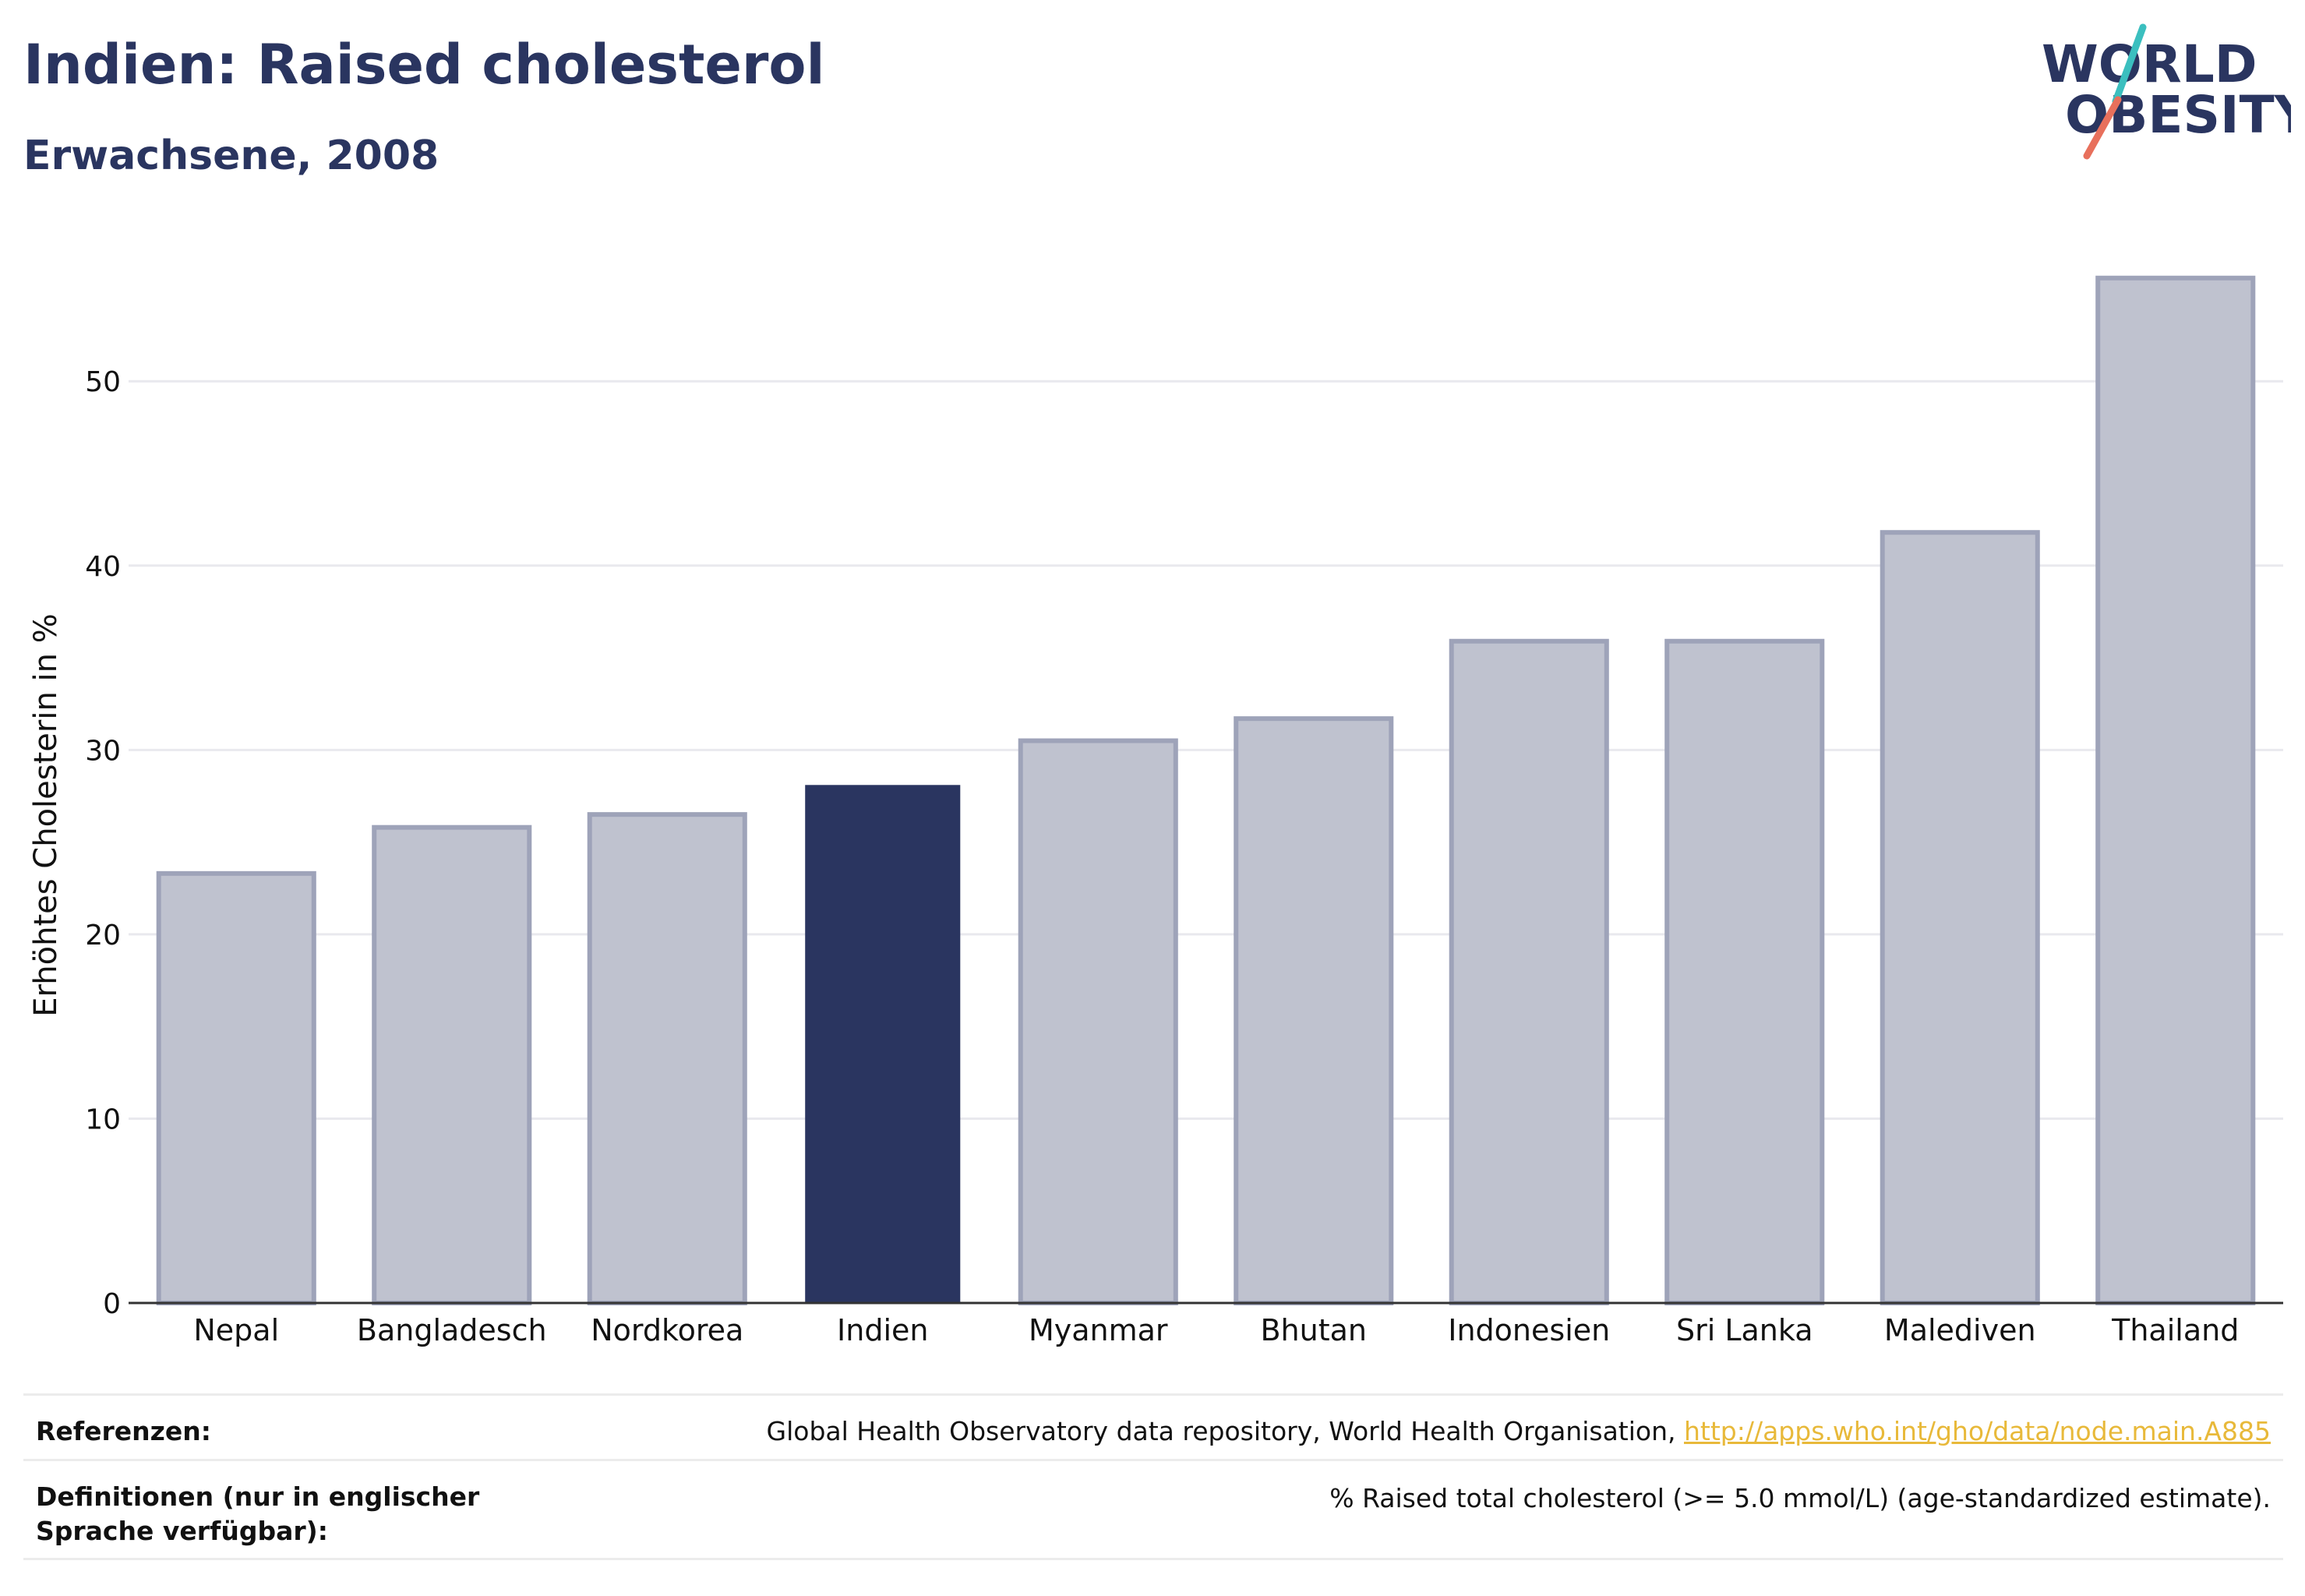 The height and width of the screenshot is (1596, 2305). What do you see at coordinates (103, 567) in the screenshot?
I see `y-tick-label: 40` at bounding box center [103, 567].